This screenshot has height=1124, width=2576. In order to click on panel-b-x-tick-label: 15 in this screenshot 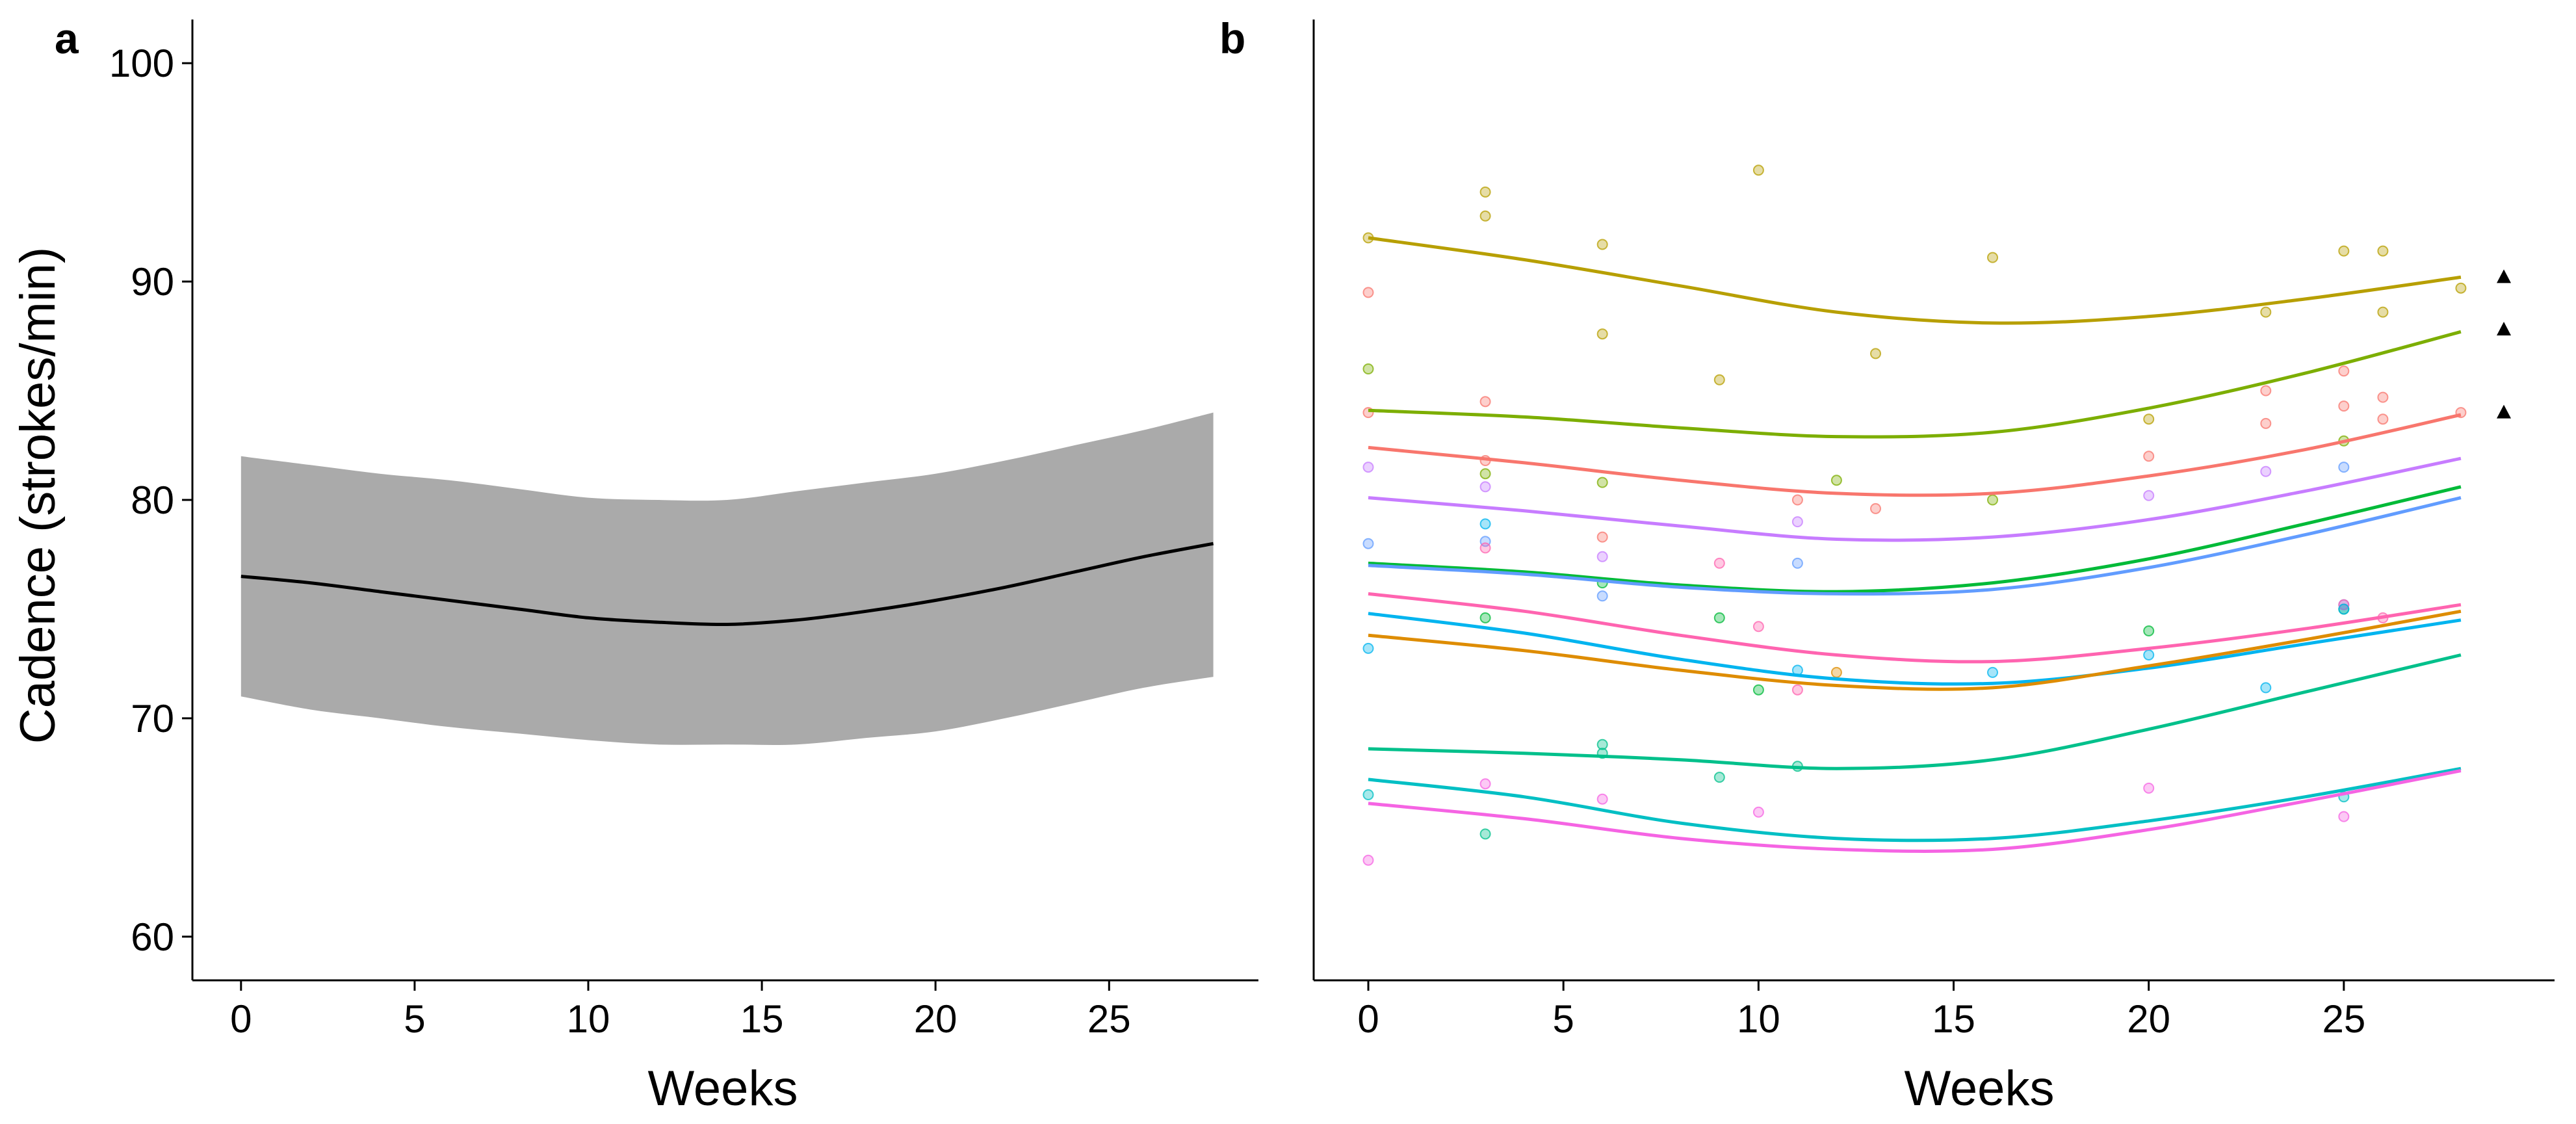, I will do `click(1953, 1019)`.